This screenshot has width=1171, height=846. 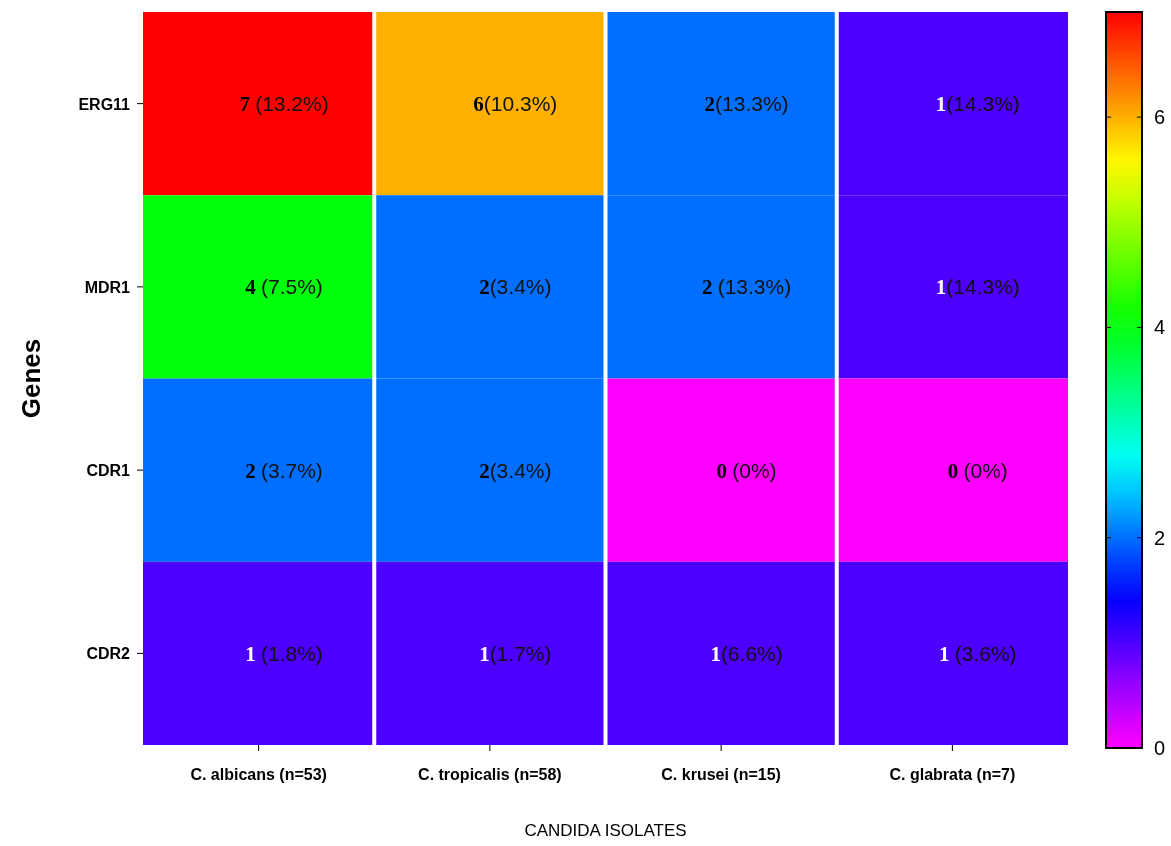 What do you see at coordinates (515, 653) in the screenshot?
I see `data-label: 1(1.7%)` at bounding box center [515, 653].